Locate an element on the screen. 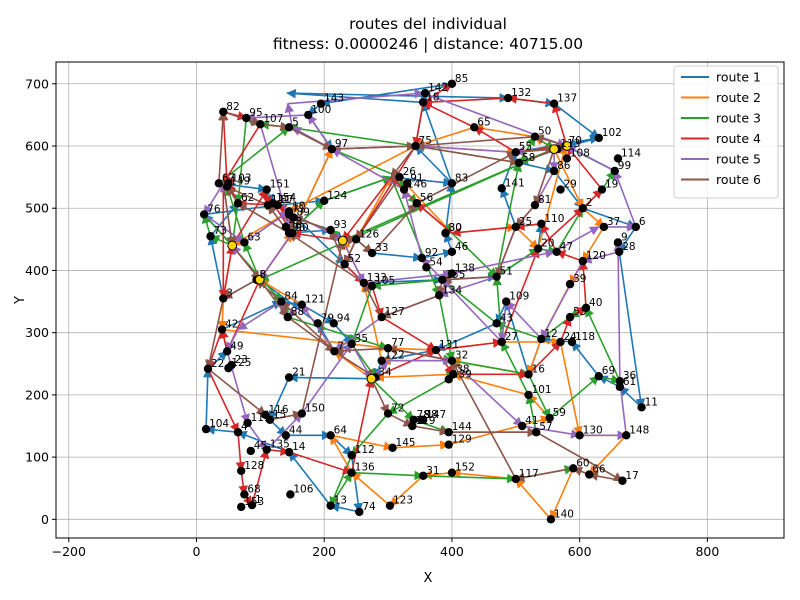 The height and width of the screenshot is (600, 800). node-label: 9 is located at coordinates (624, 237).